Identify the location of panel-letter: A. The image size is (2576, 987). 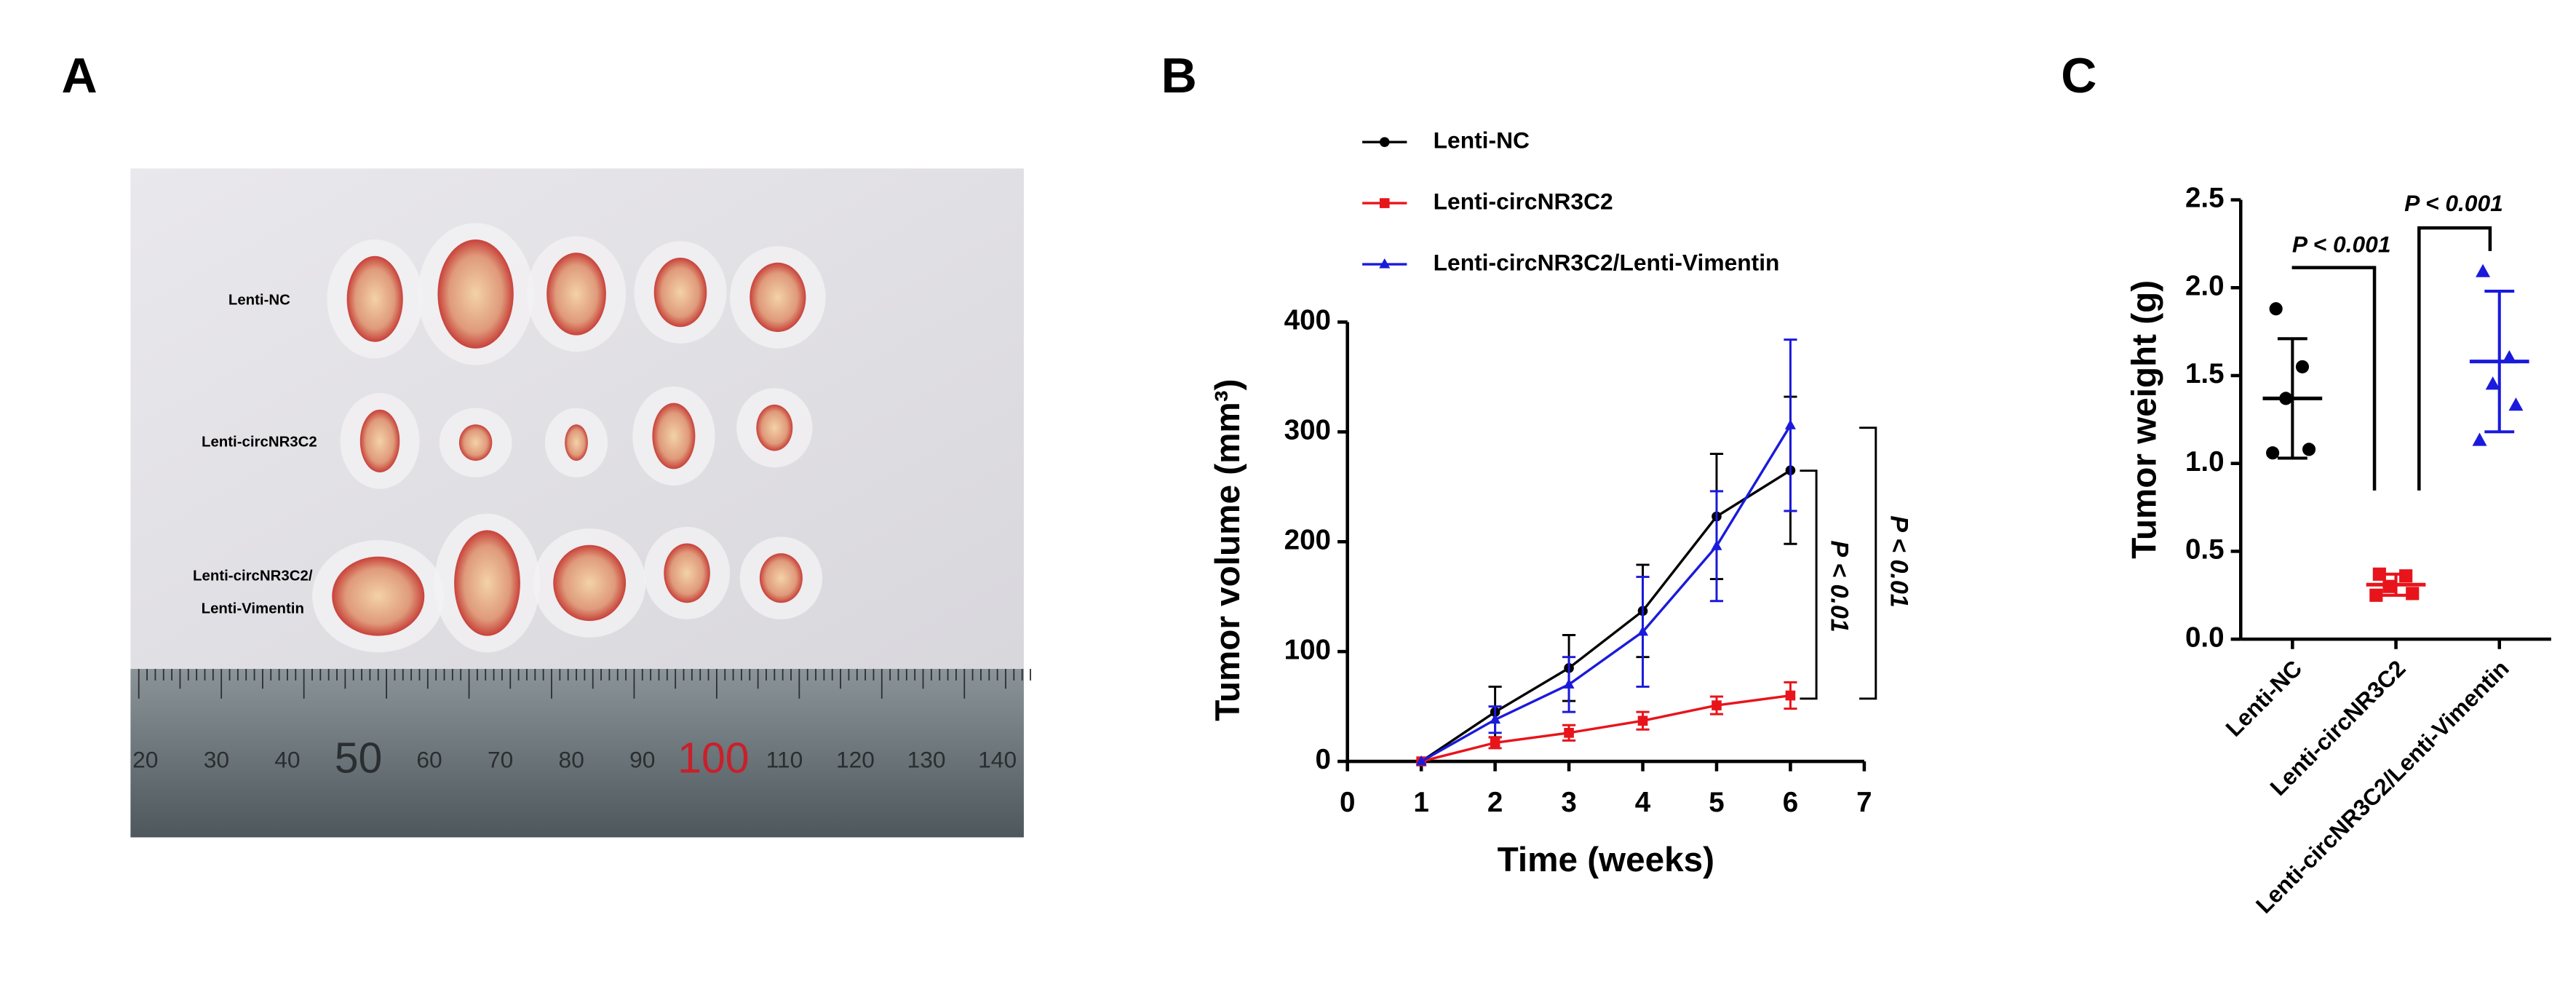
(79, 75).